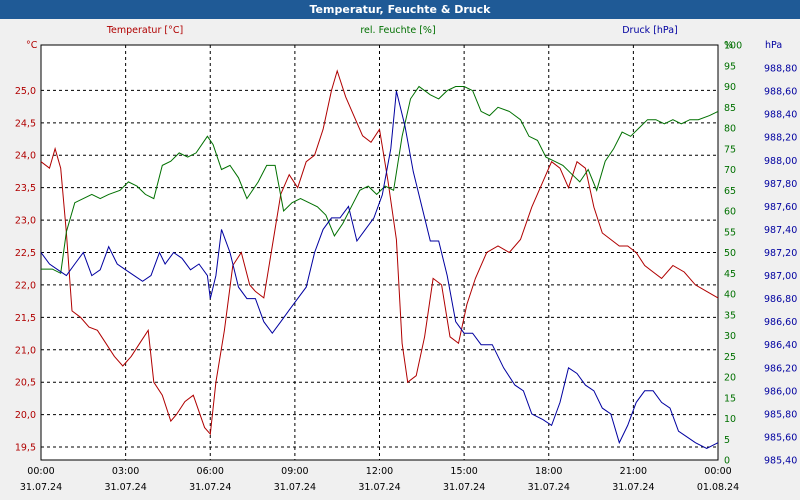 The width and height of the screenshot is (800, 500). Describe the element at coordinates (730, 274) in the screenshot. I see `humidity-tick-label: 45` at that location.